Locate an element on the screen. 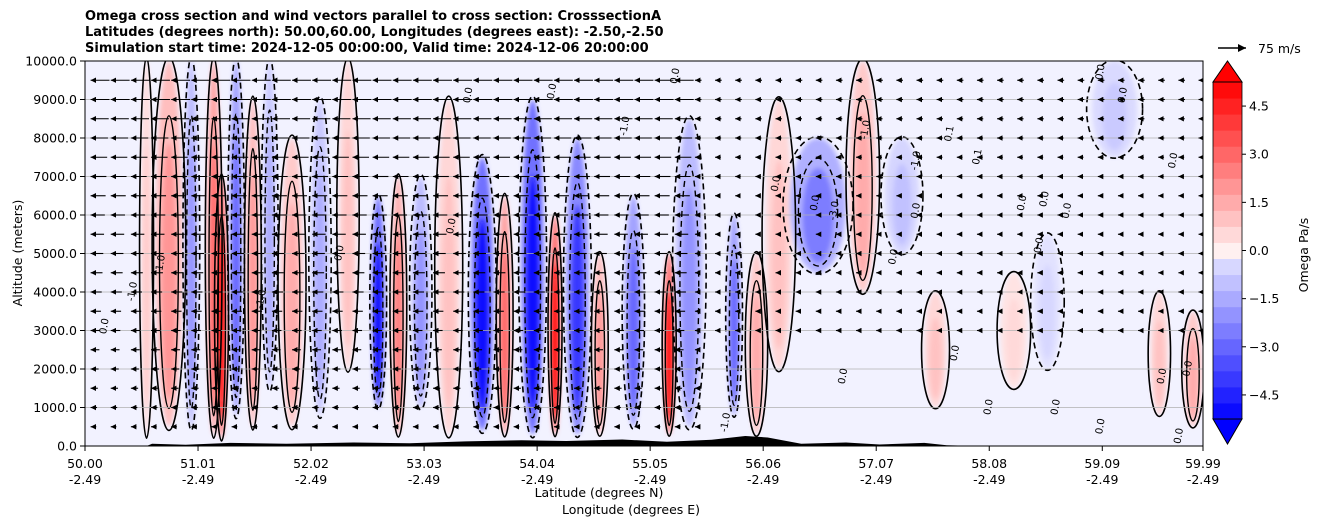 The height and width of the screenshot is (526, 1320). contour-label-8: -1.0 is located at coordinates (625, 125).